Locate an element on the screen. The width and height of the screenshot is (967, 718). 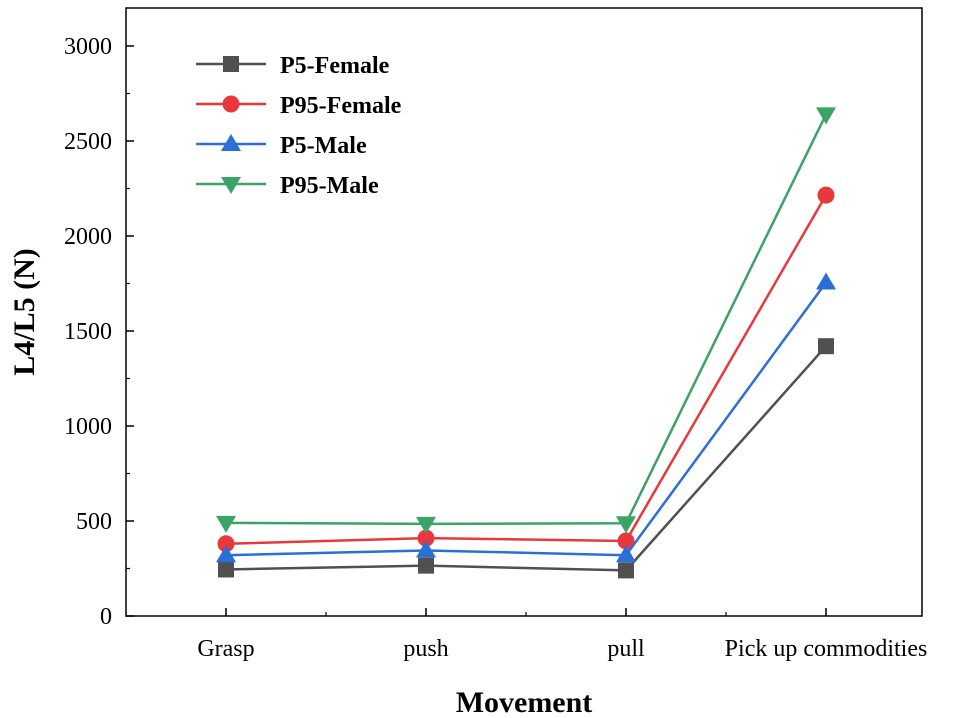
y-tick-label: 3000 is located at coordinates (88, 47).